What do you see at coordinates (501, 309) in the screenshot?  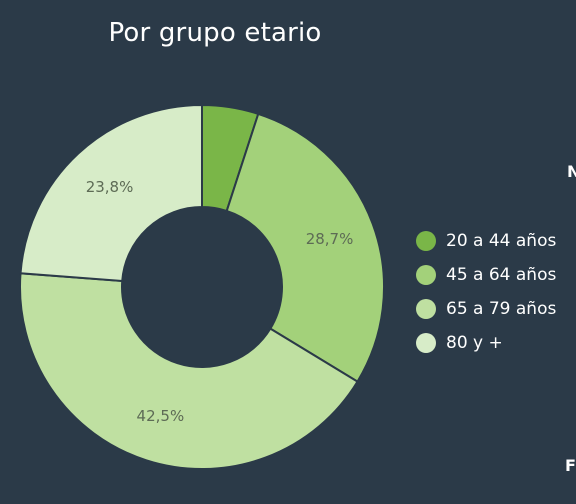 I see `legend-label: 65 a 79 años` at bounding box center [501, 309].